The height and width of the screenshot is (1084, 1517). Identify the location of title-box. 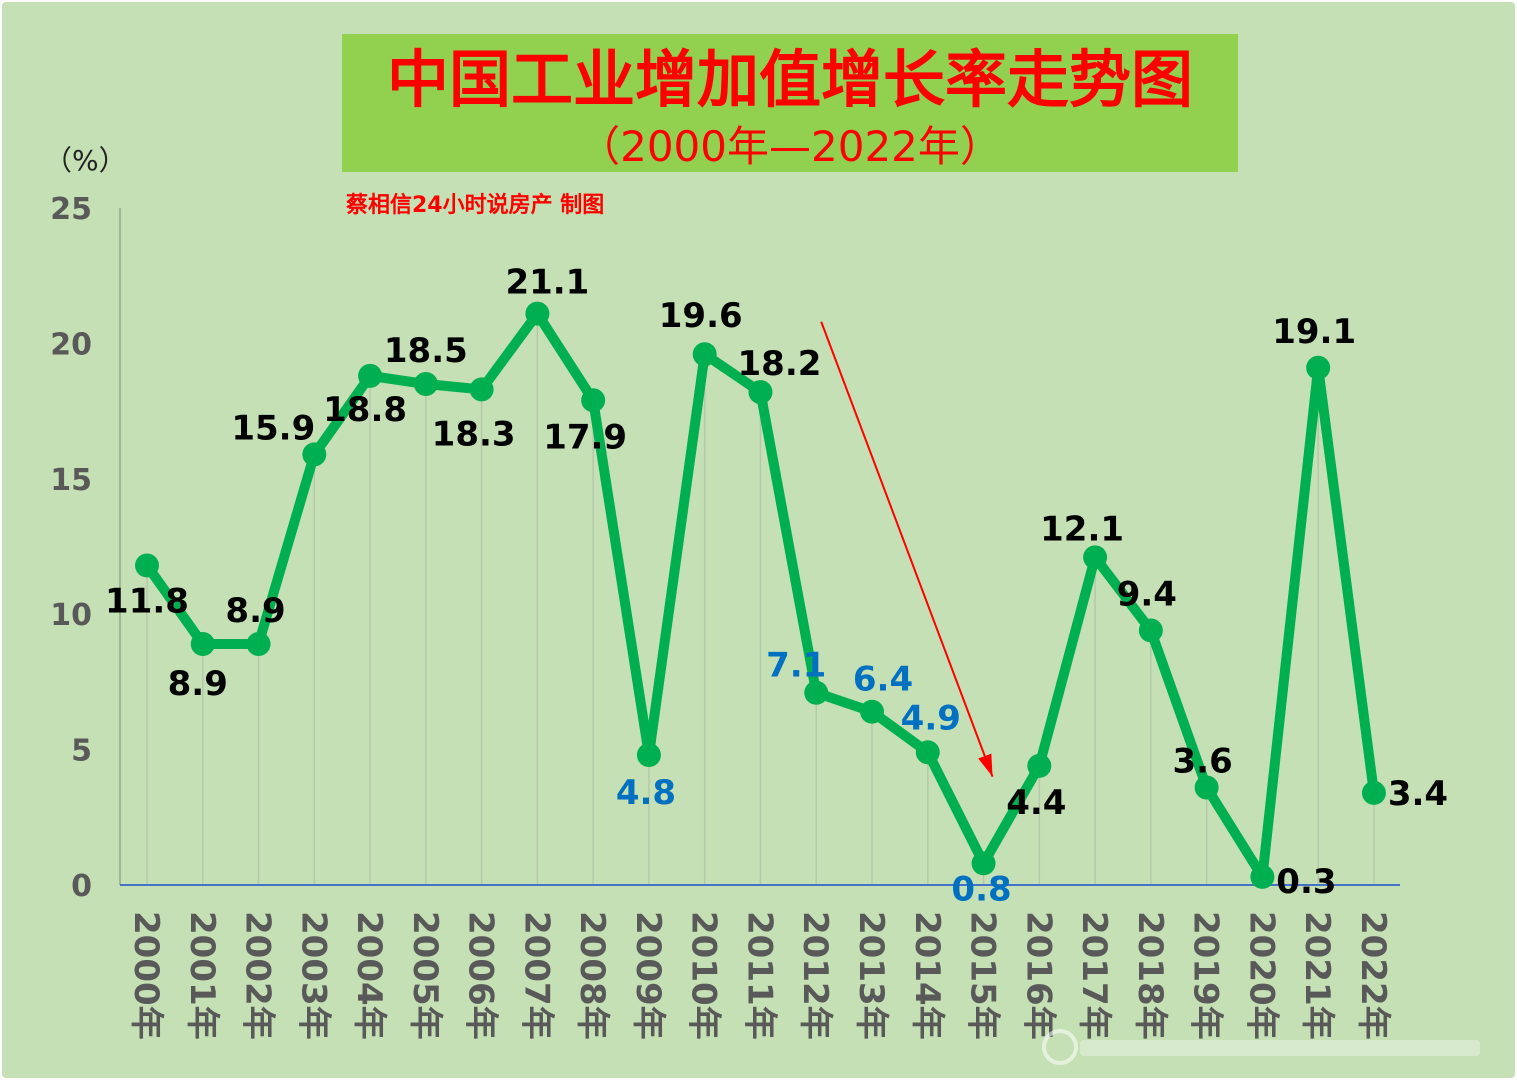
(790, 103).